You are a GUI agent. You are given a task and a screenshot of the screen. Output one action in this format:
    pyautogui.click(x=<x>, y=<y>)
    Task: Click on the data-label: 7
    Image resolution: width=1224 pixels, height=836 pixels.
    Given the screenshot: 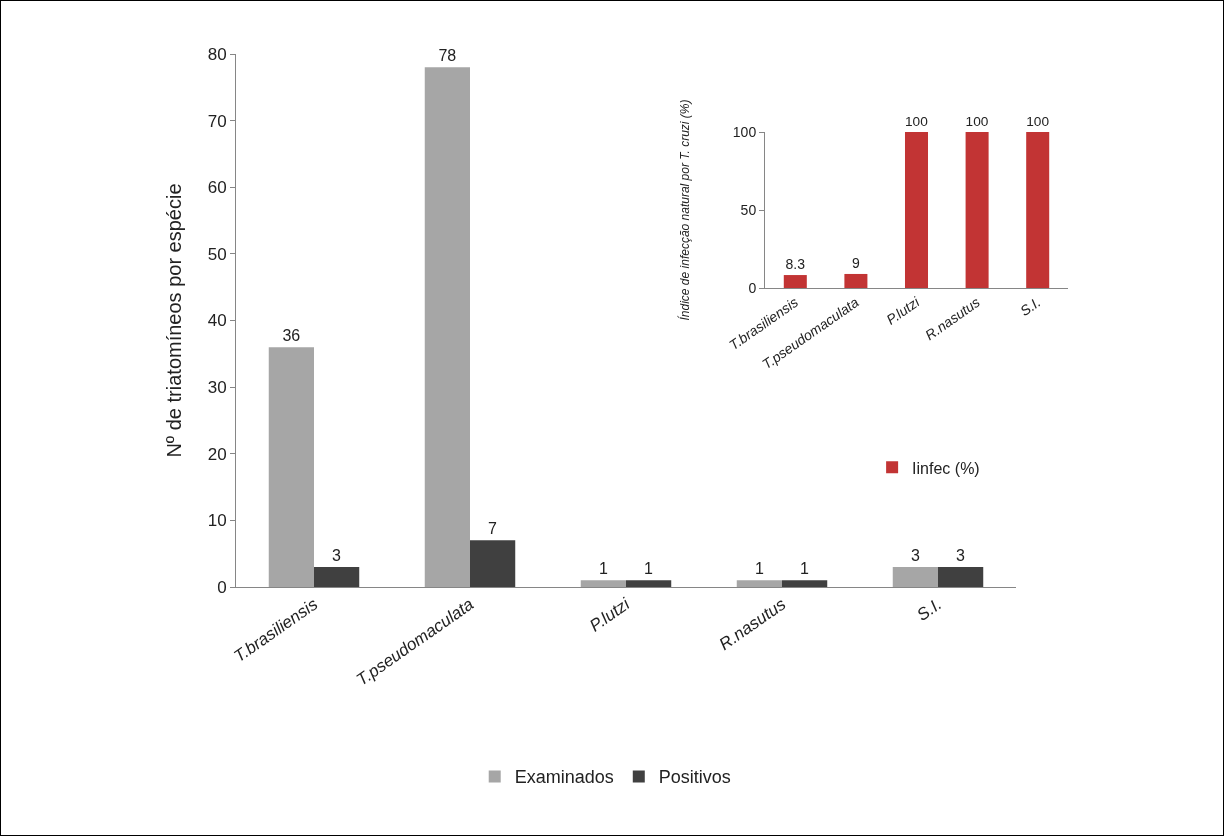 What is the action you would take?
    pyautogui.click(x=493, y=529)
    